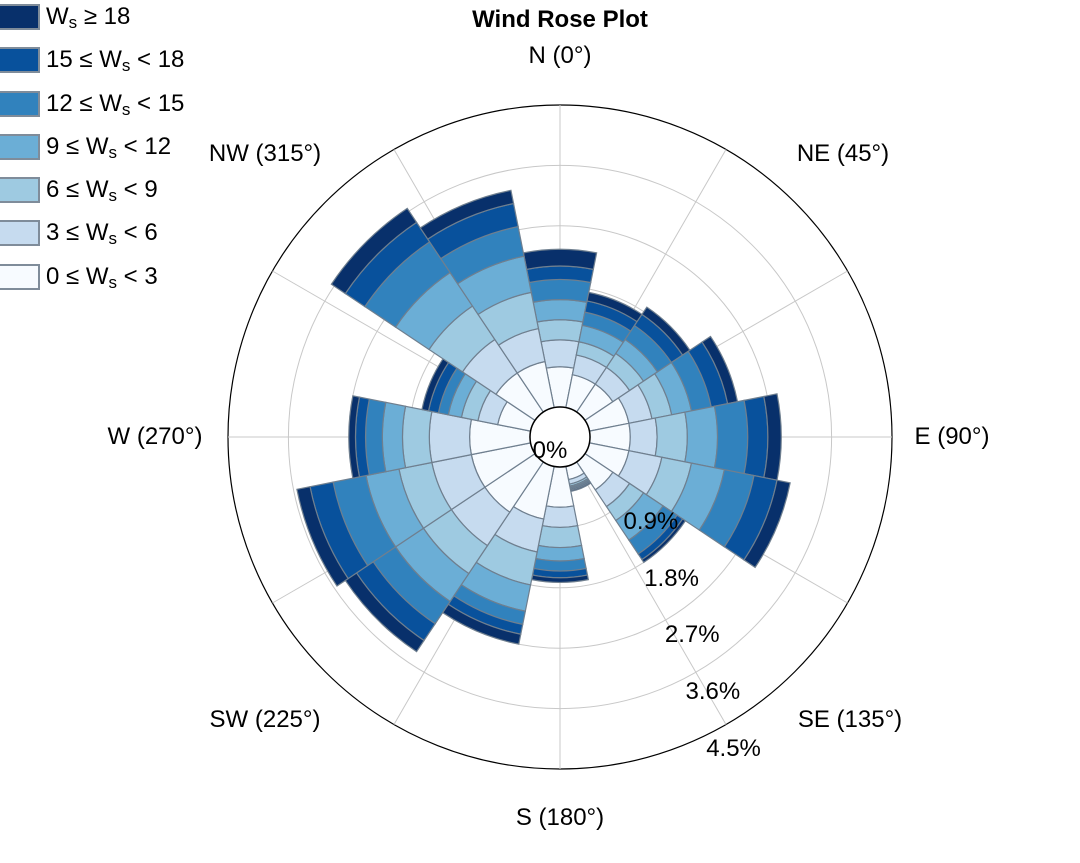 This screenshot has height=863, width=1080. Describe the element at coordinates (102, 234) in the screenshot. I see `legend-label: 3 ≤ Ws < 6` at that location.